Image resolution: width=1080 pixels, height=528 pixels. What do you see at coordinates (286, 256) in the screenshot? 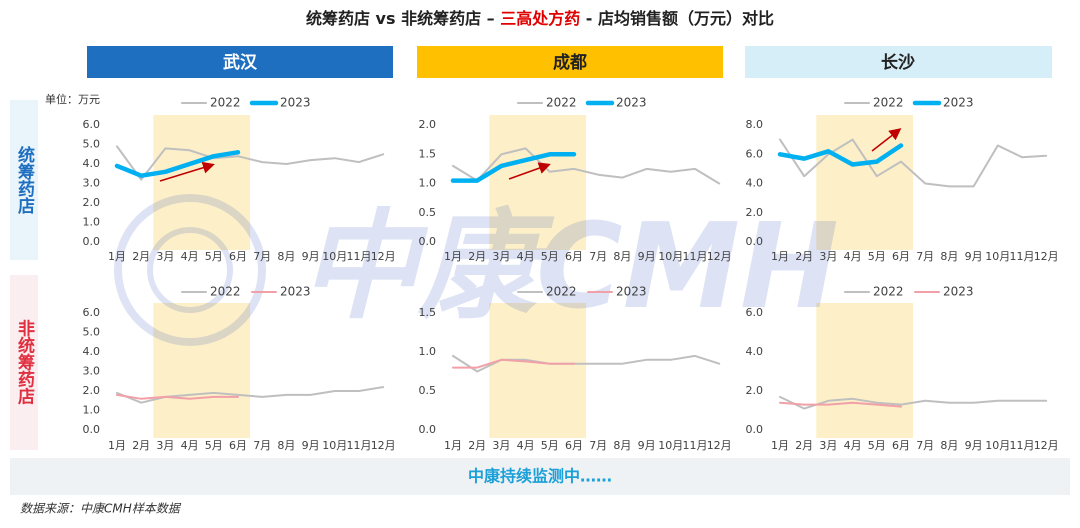
I see `x-tick-label: 8月` at bounding box center [286, 256].